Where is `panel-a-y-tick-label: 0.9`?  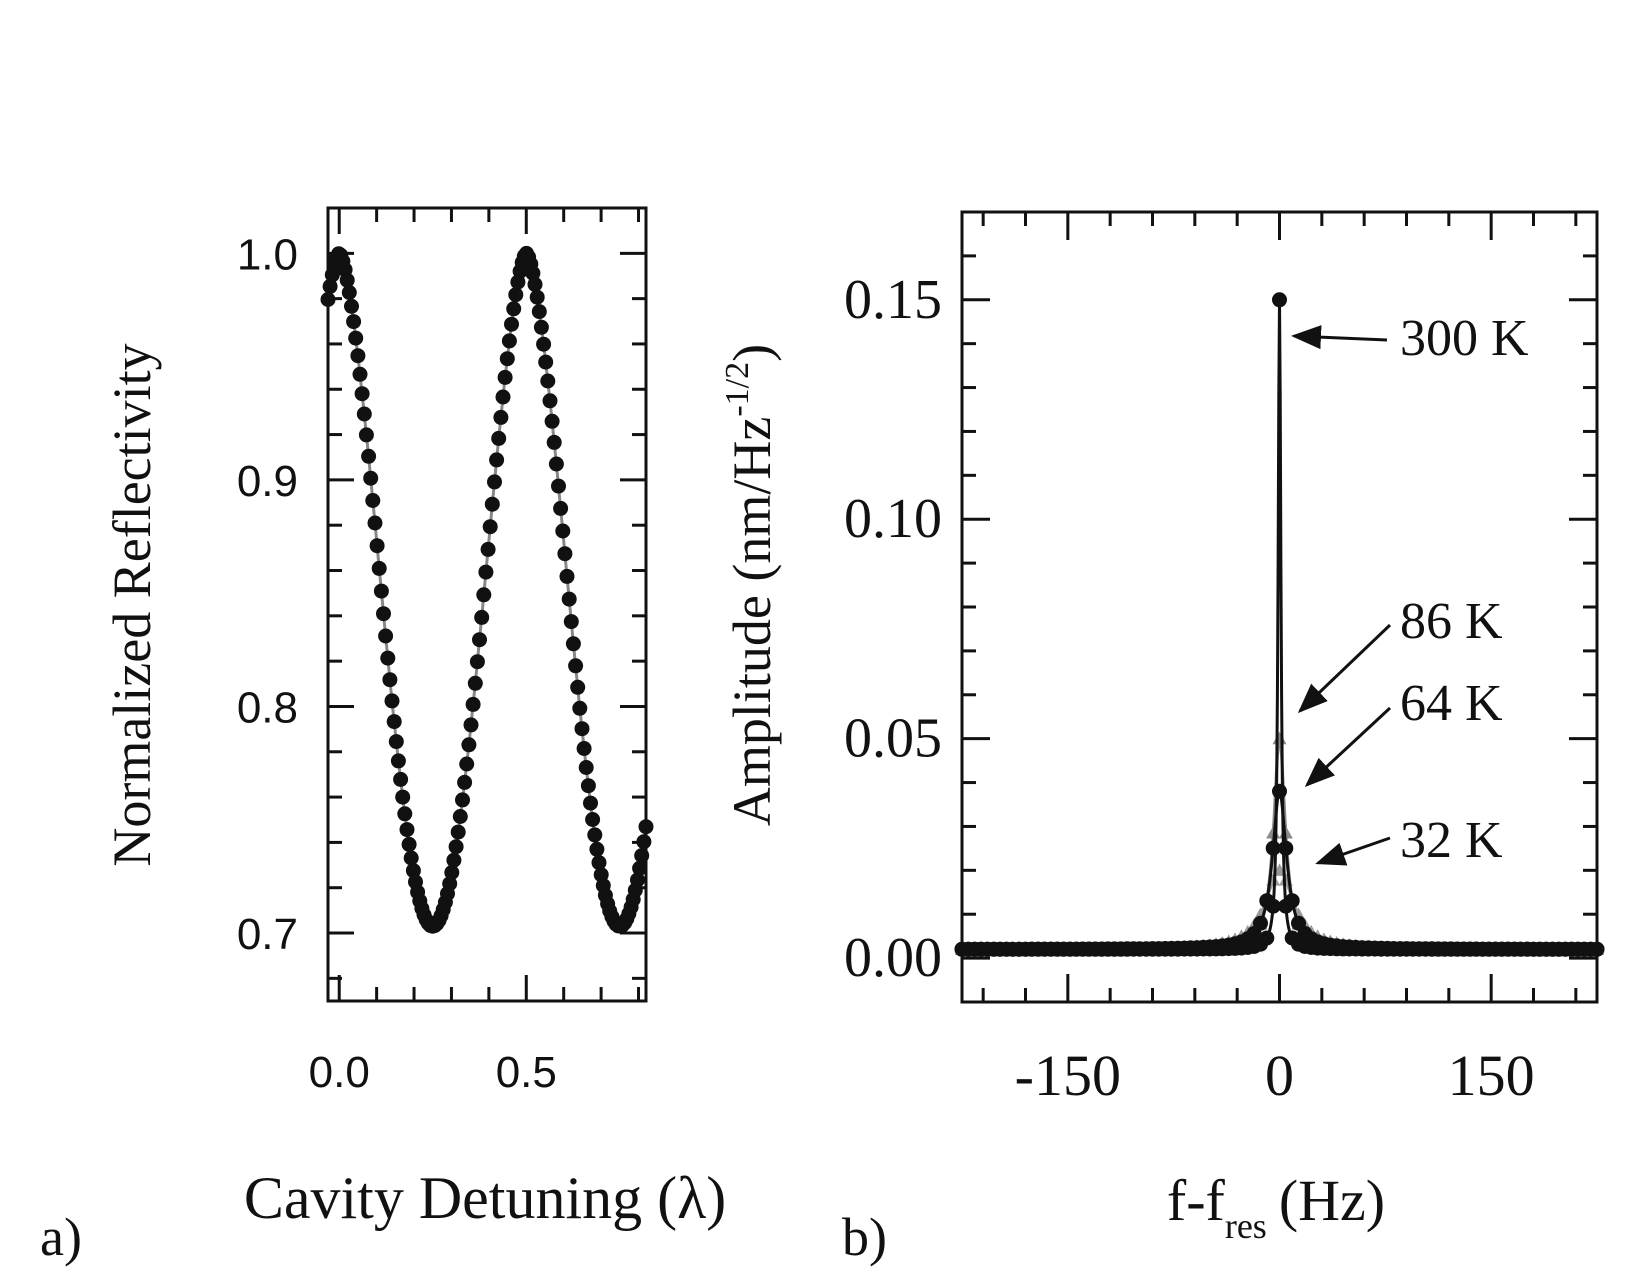 panel-a-y-tick-label: 0.9 is located at coordinates (267, 481).